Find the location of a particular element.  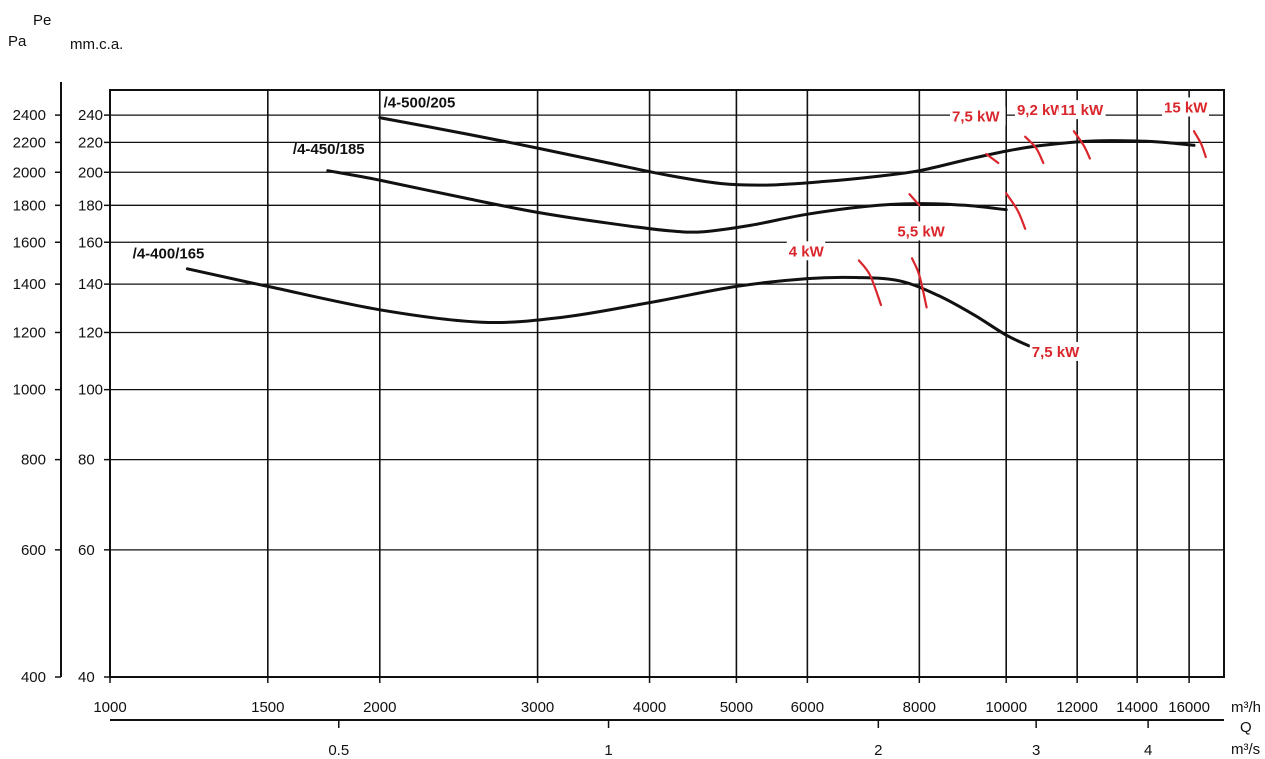

y-tick-label-pa: 2400 is located at coordinates (29, 115).